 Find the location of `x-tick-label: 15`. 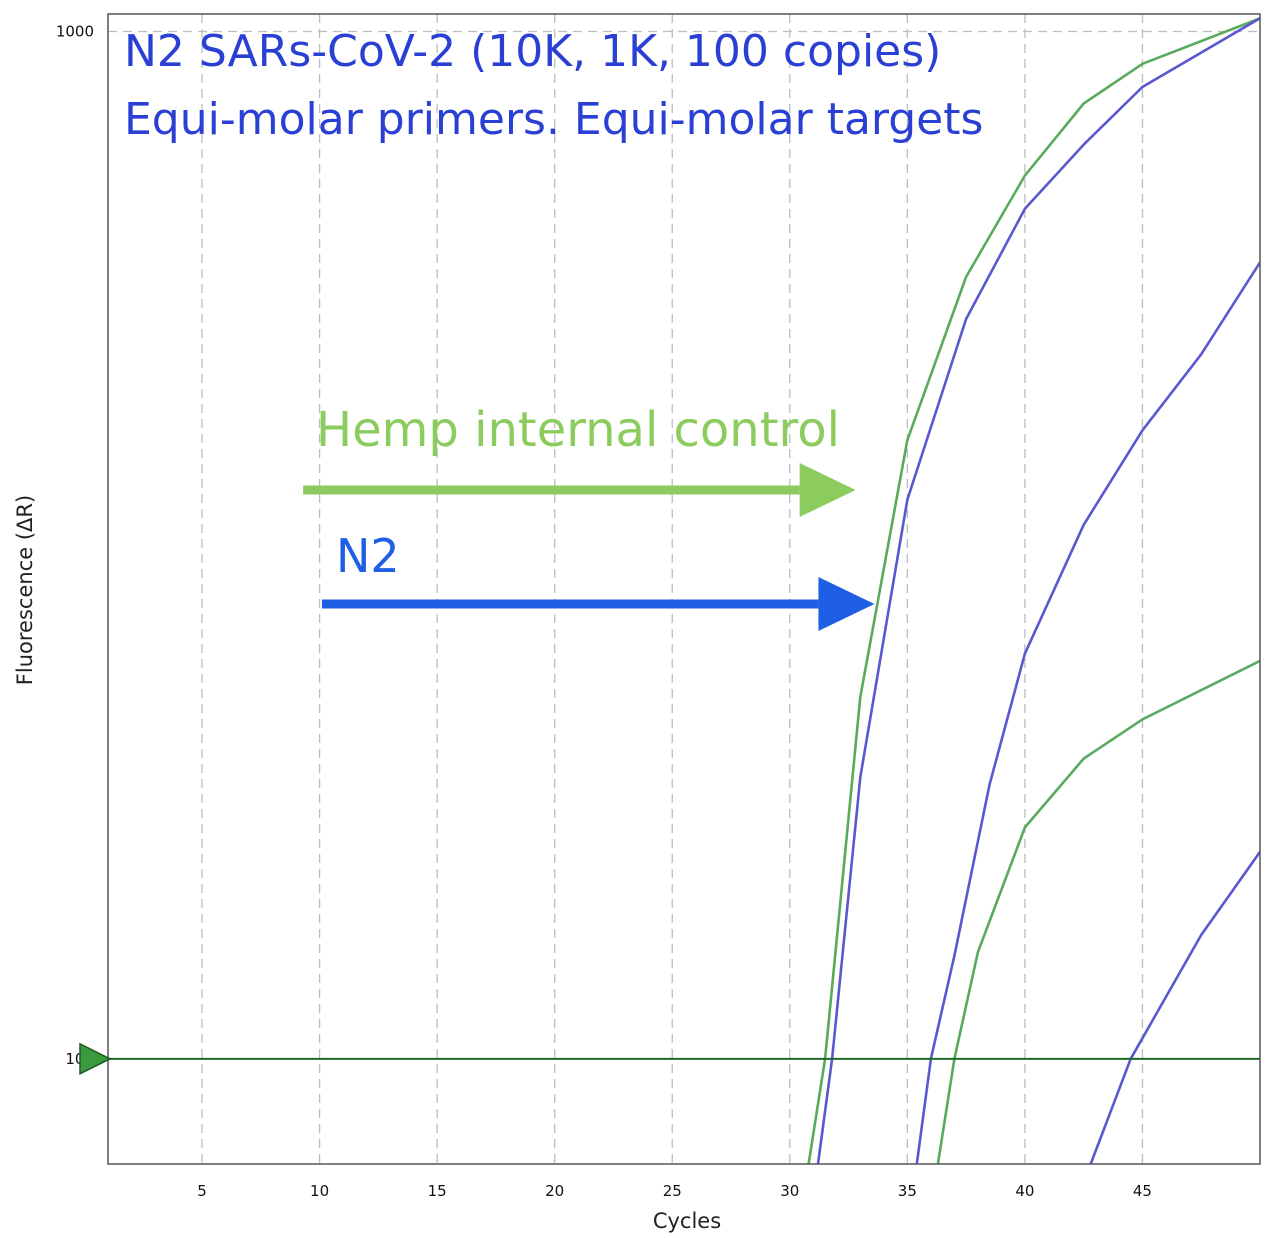

x-tick-label: 15 is located at coordinates (437, 1191).